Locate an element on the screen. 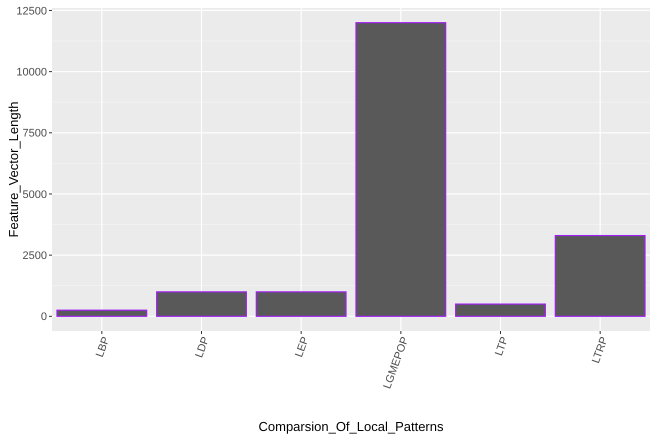 The width and height of the screenshot is (656, 439). x-tick-label: LTRP is located at coordinates (600, 350).